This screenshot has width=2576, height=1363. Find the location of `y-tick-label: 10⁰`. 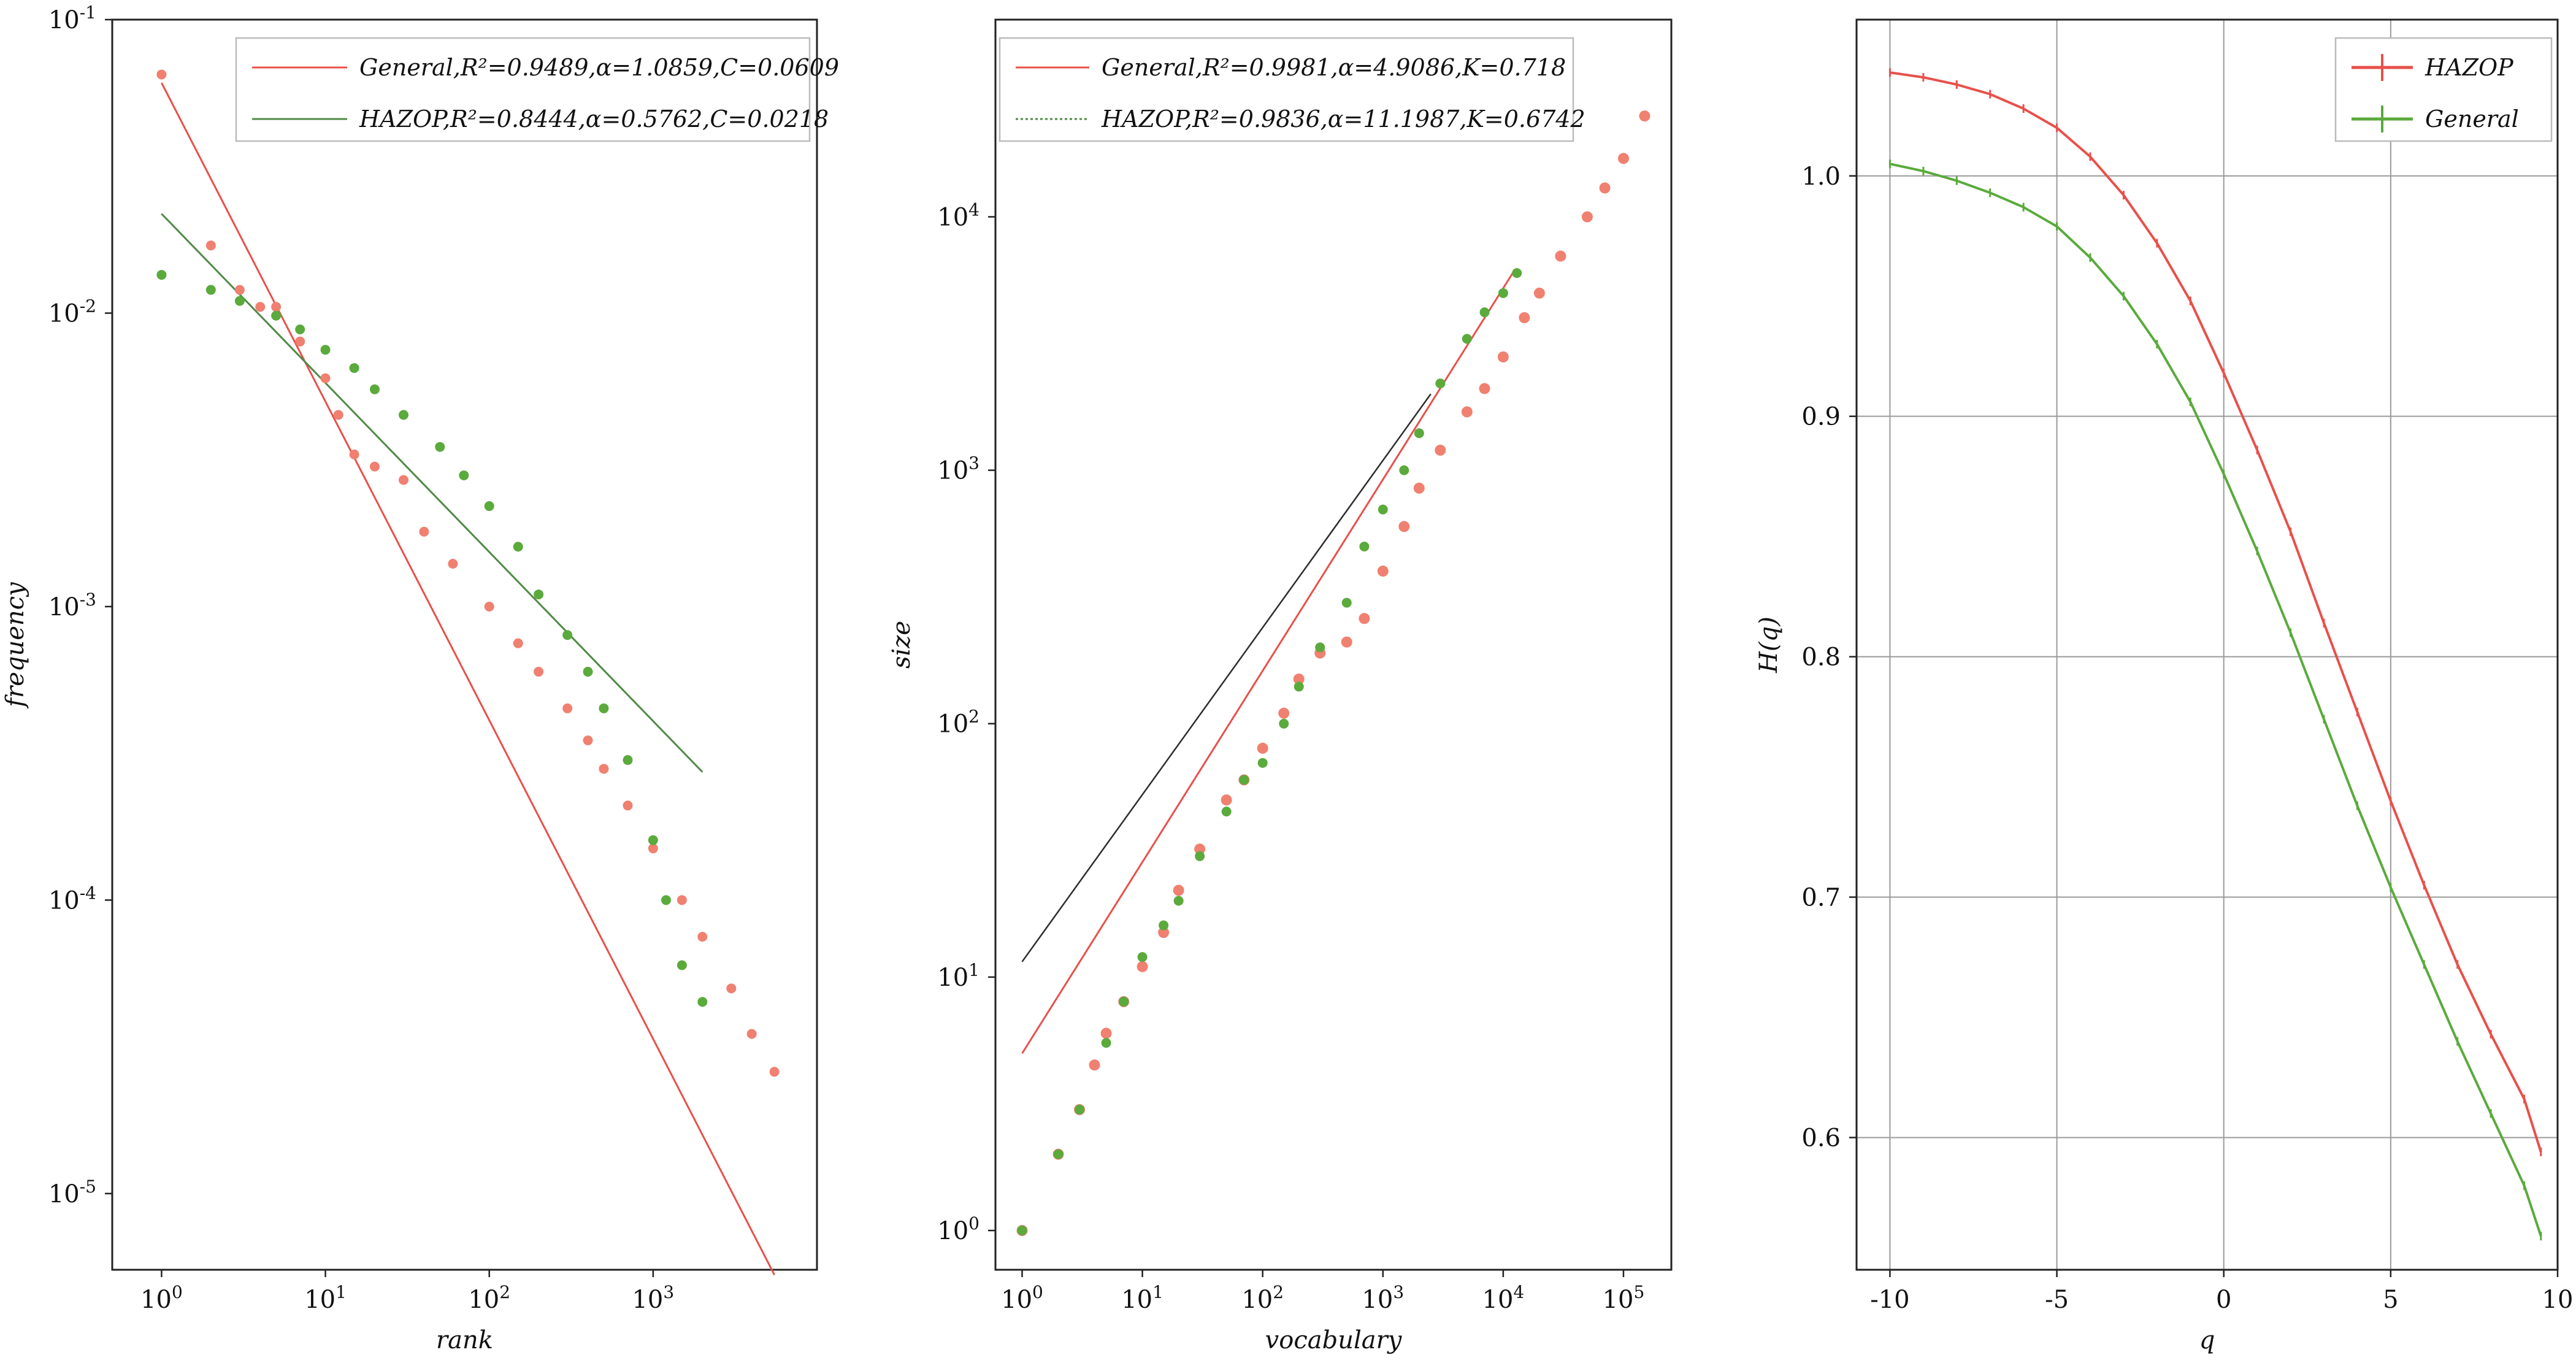

y-tick-label: 10⁰ is located at coordinates (958, 1229).